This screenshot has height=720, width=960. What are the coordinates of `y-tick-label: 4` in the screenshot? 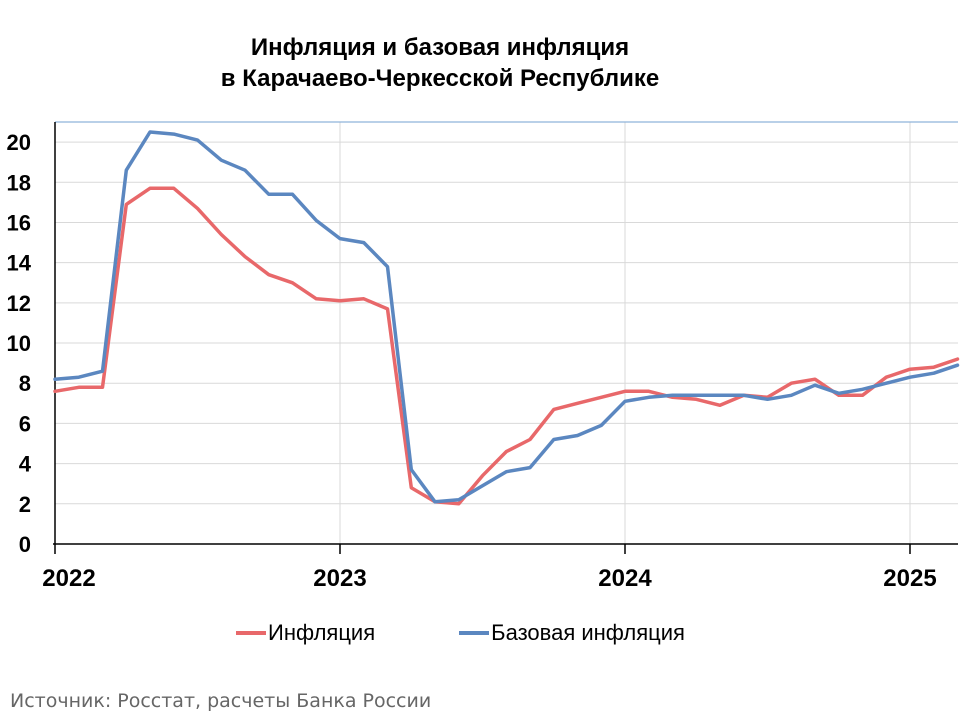 It's located at (25, 464).